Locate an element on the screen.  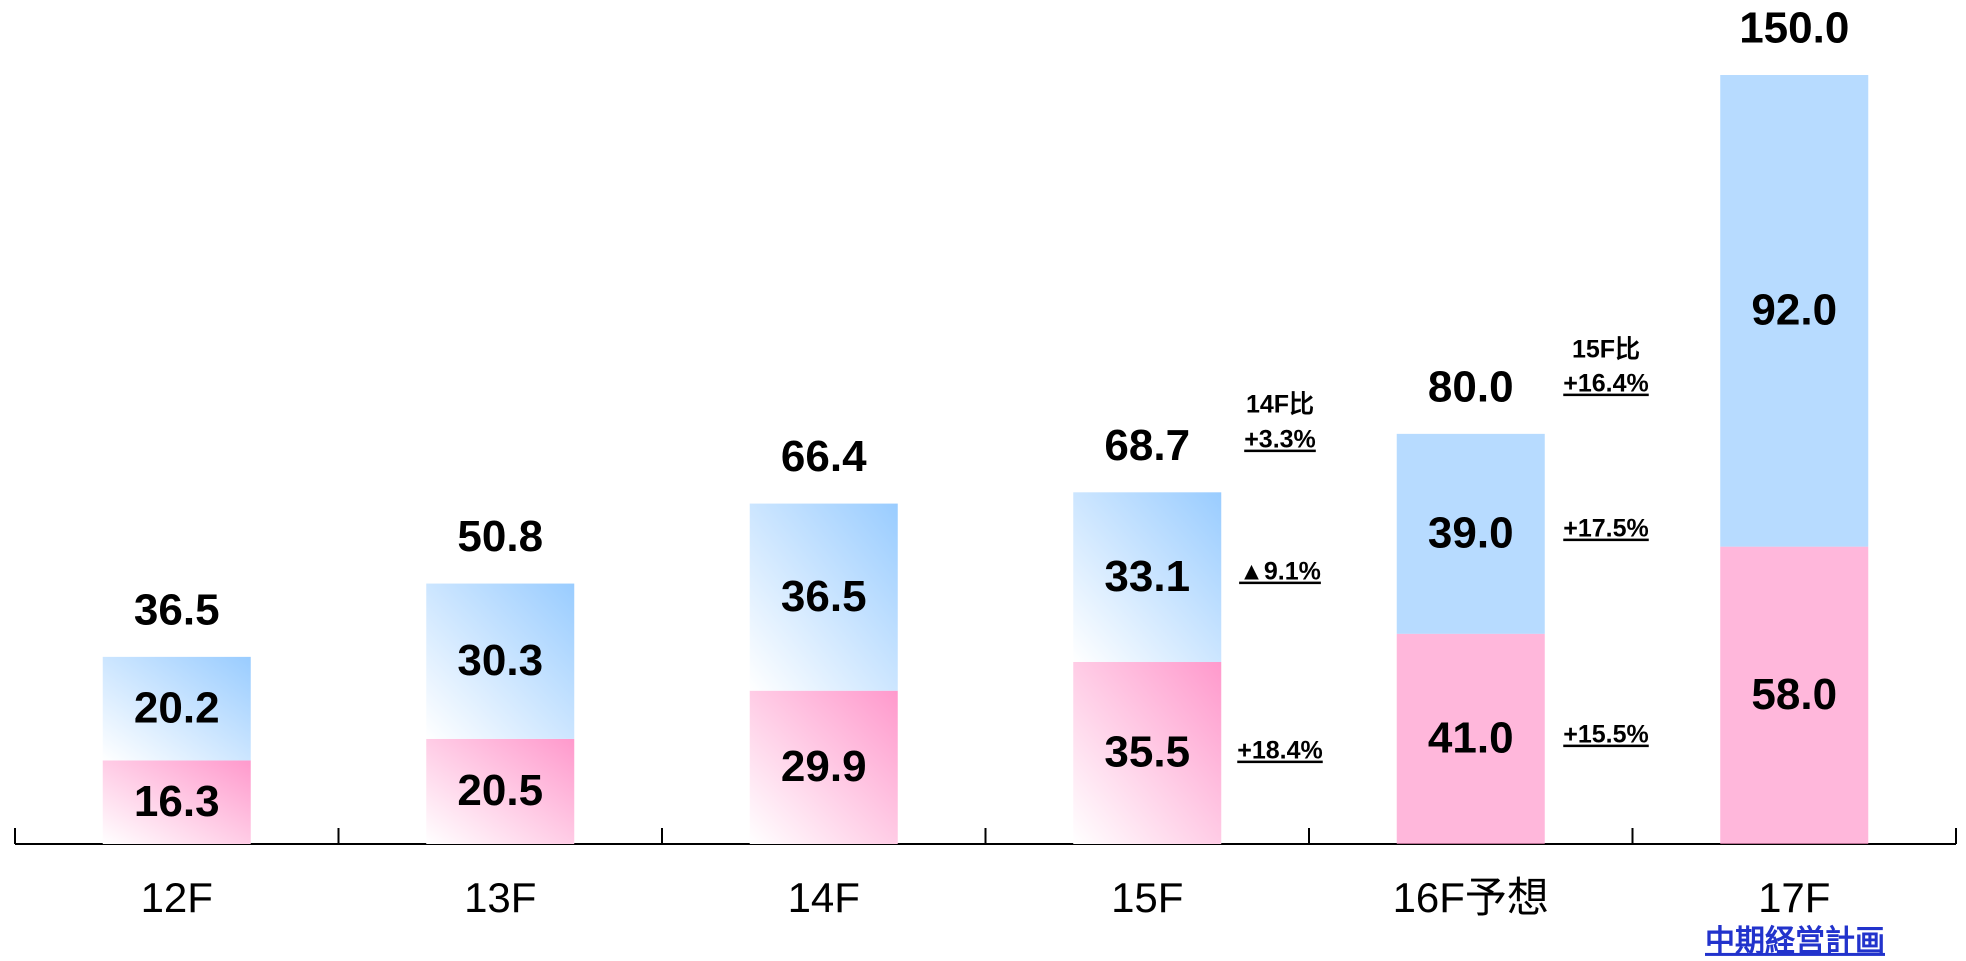
segment-label: 29.9 is located at coordinates (824, 766).